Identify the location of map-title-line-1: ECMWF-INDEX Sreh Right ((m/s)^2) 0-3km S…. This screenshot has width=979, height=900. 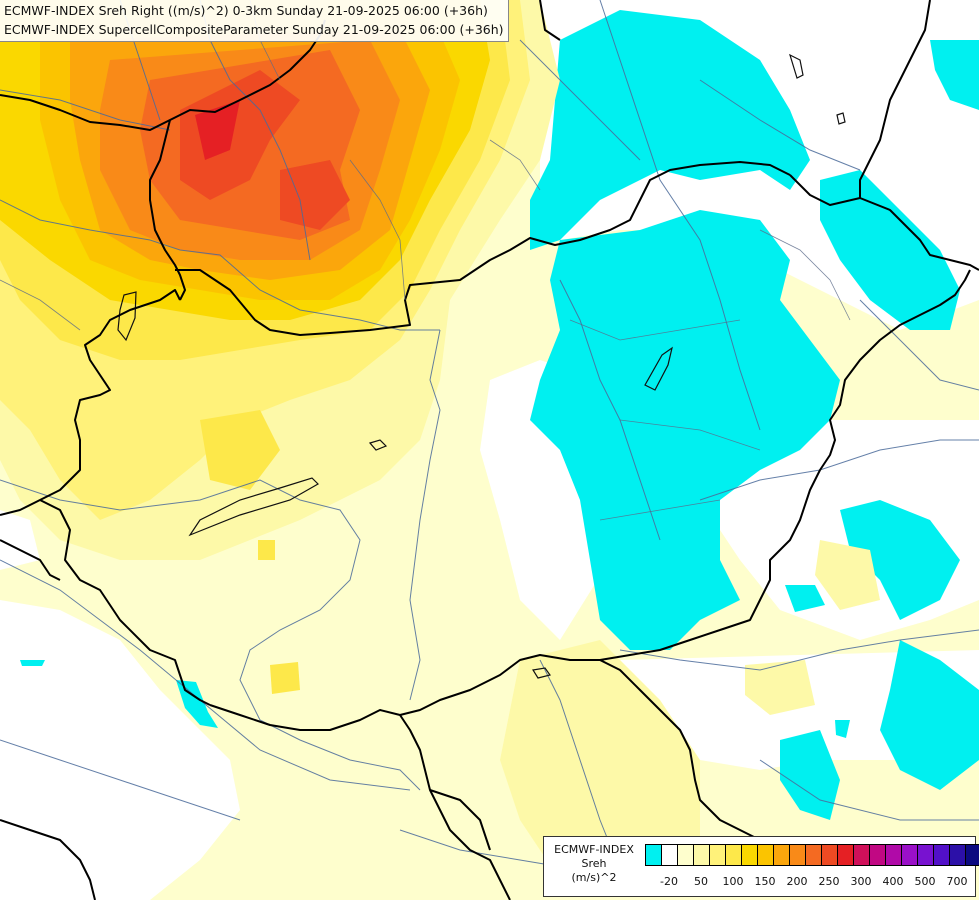
(246, 10).